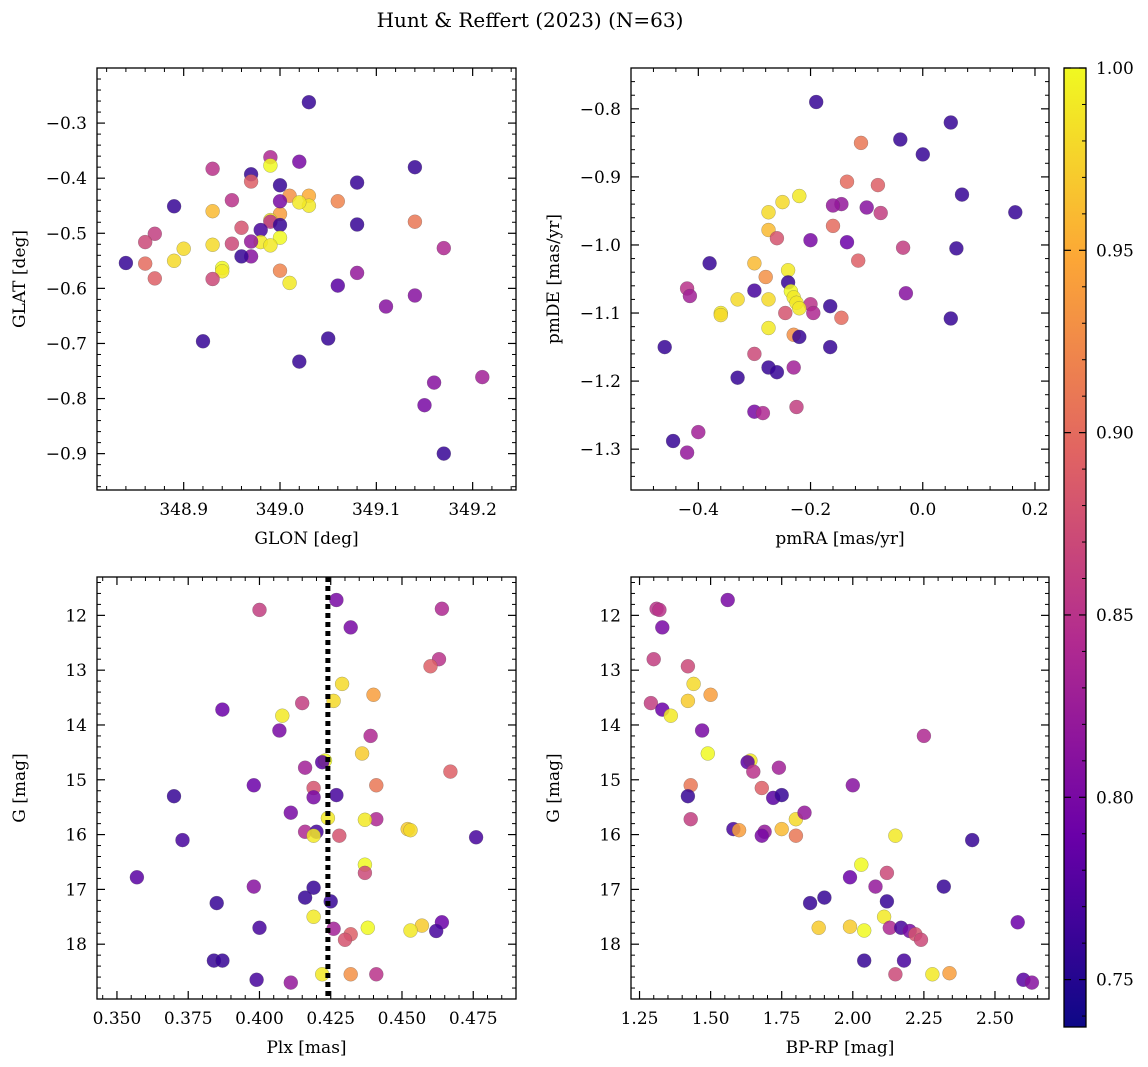  What do you see at coordinates (853, 1019) in the screenshot?
I see `x-tick-label: 2.00` at bounding box center [853, 1019].